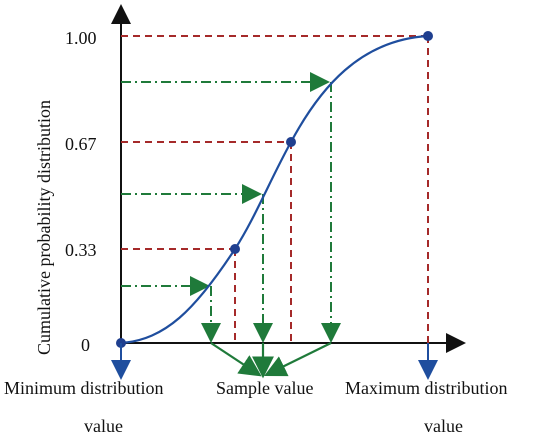  Describe the element at coordinates (426, 388) in the screenshot. I see `max-label-line1: Maximum distribution` at that location.